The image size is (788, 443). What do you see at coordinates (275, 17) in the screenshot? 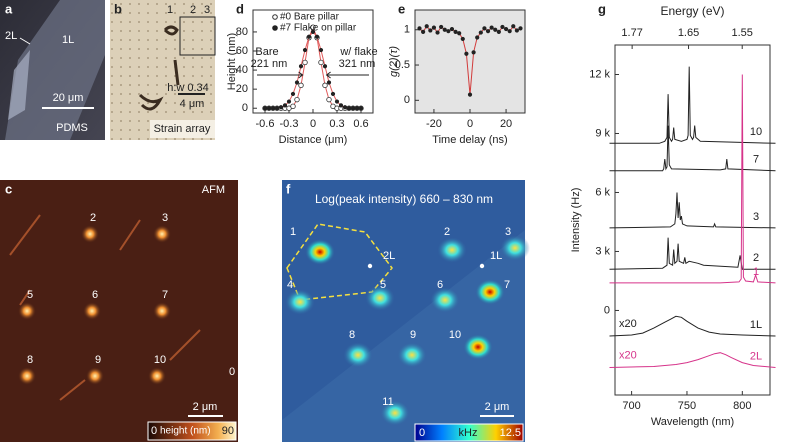
I see `legend-marker` at bounding box center [275, 17].